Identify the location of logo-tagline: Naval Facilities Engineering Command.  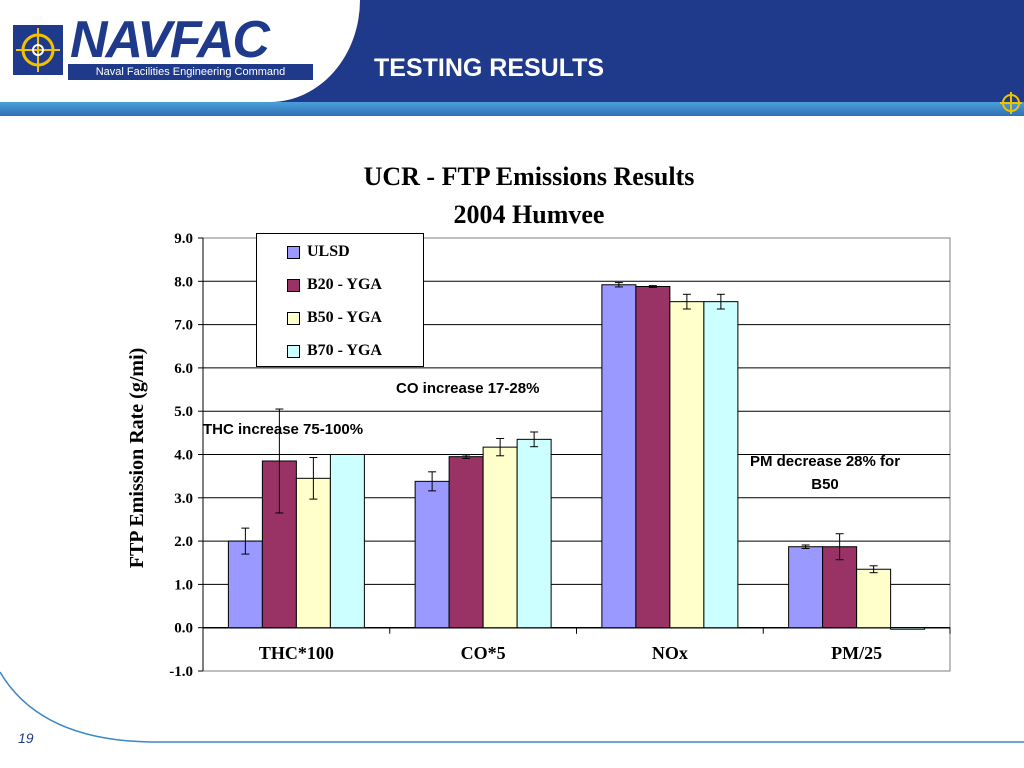
(190, 72).